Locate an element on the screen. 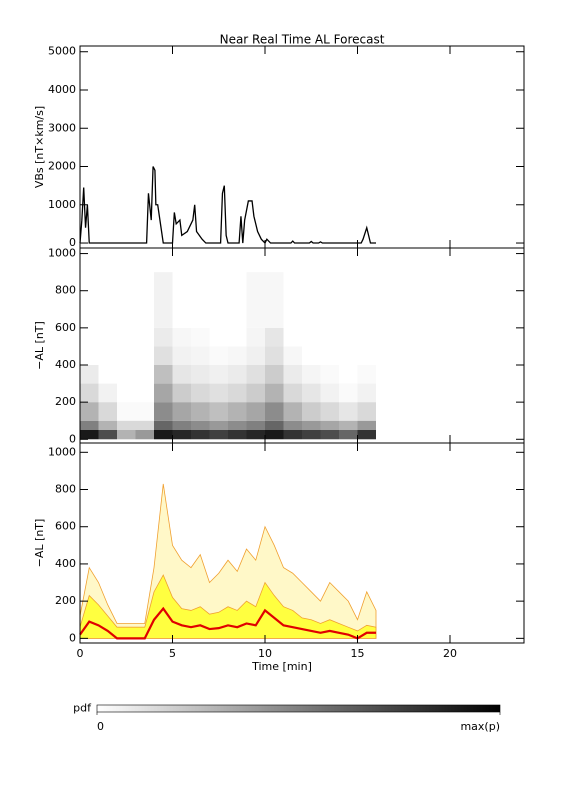 The image size is (576, 792). y-tick-label: 4000 is located at coordinates (62, 89).